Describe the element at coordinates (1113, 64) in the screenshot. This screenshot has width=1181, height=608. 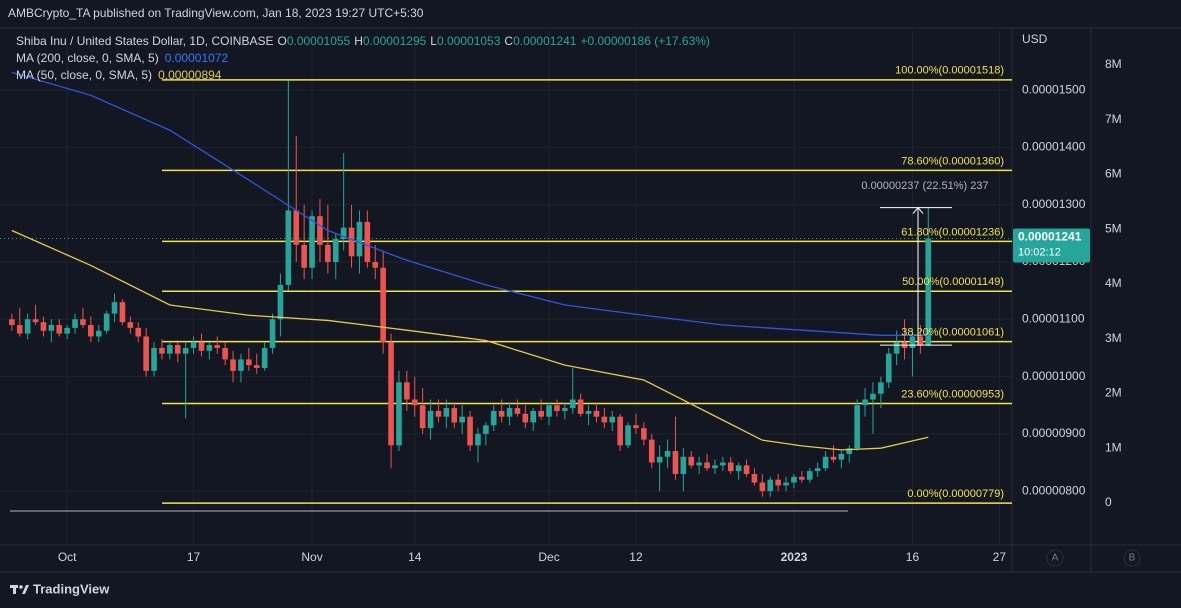
I see `y2-tick-label: 8M` at that location.